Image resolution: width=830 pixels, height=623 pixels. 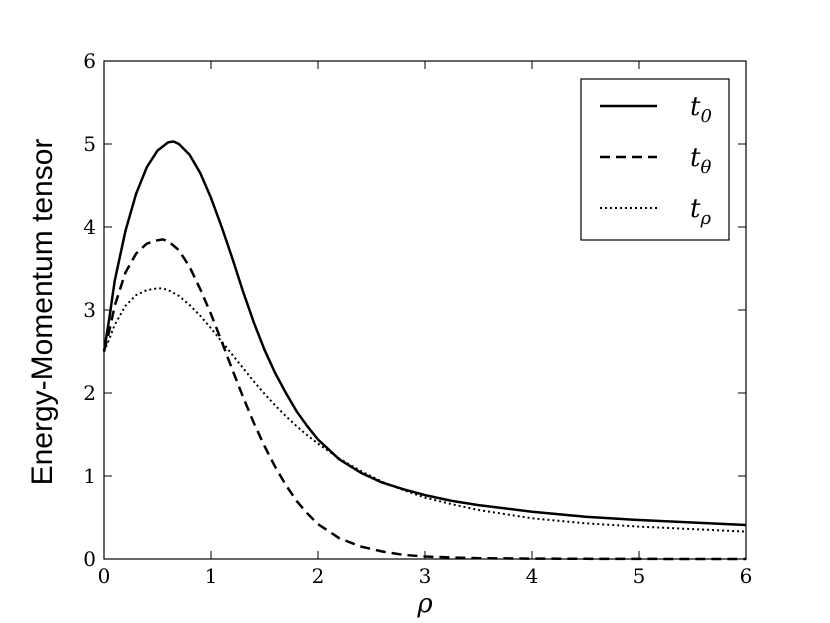 What do you see at coordinates (89, 61) in the screenshot?
I see `y-tick-label: 6` at bounding box center [89, 61].